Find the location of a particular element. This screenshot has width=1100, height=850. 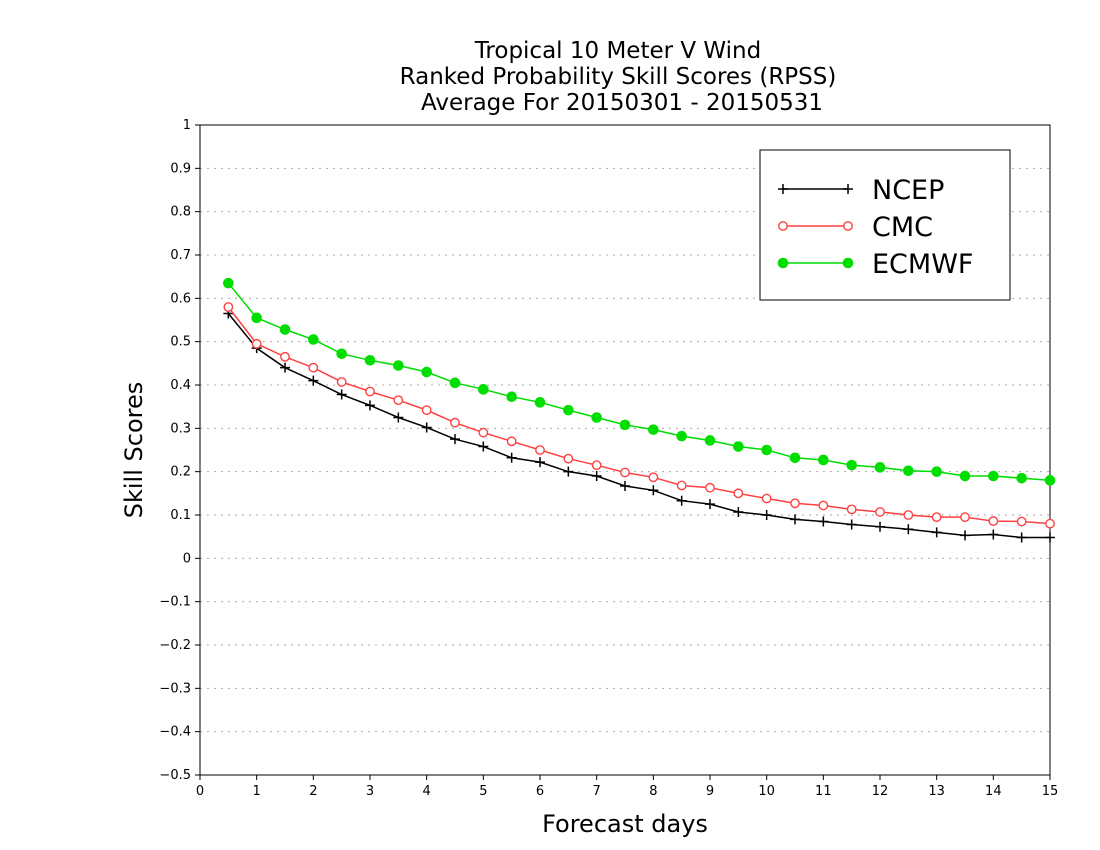

y-tick-label: 0.6 is located at coordinates (180, 298).